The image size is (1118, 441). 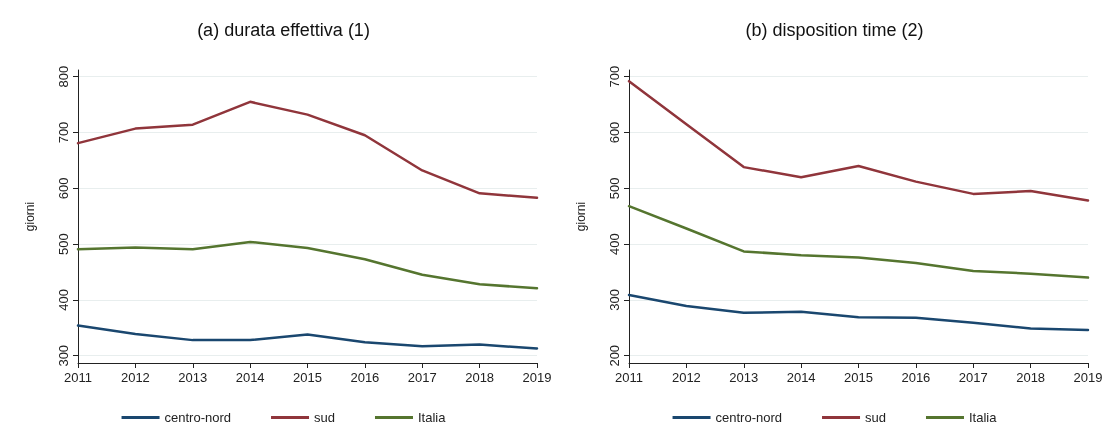 I want to click on y-tick-label: 200, so click(x=614, y=355).